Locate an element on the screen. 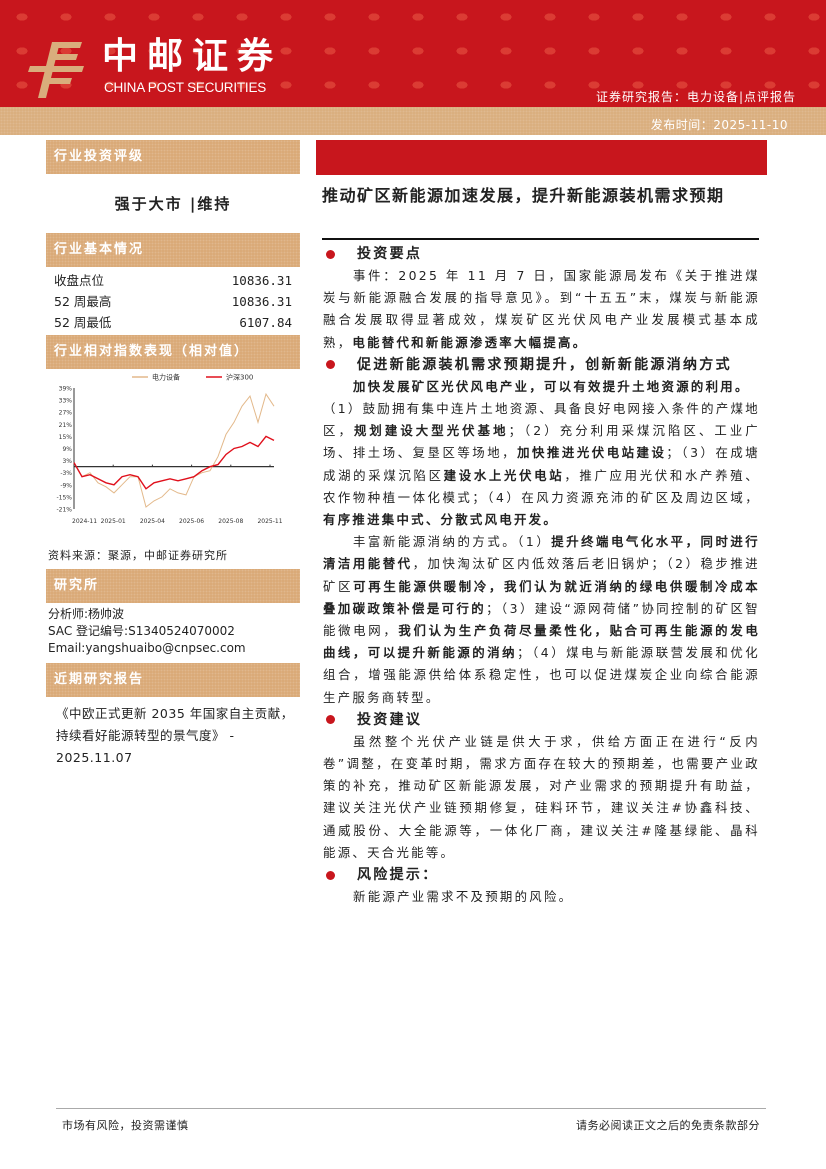 The width and height of the screenshot is (826, 1169). section-heading: 投资建议 is located at coordinates (541, 720).